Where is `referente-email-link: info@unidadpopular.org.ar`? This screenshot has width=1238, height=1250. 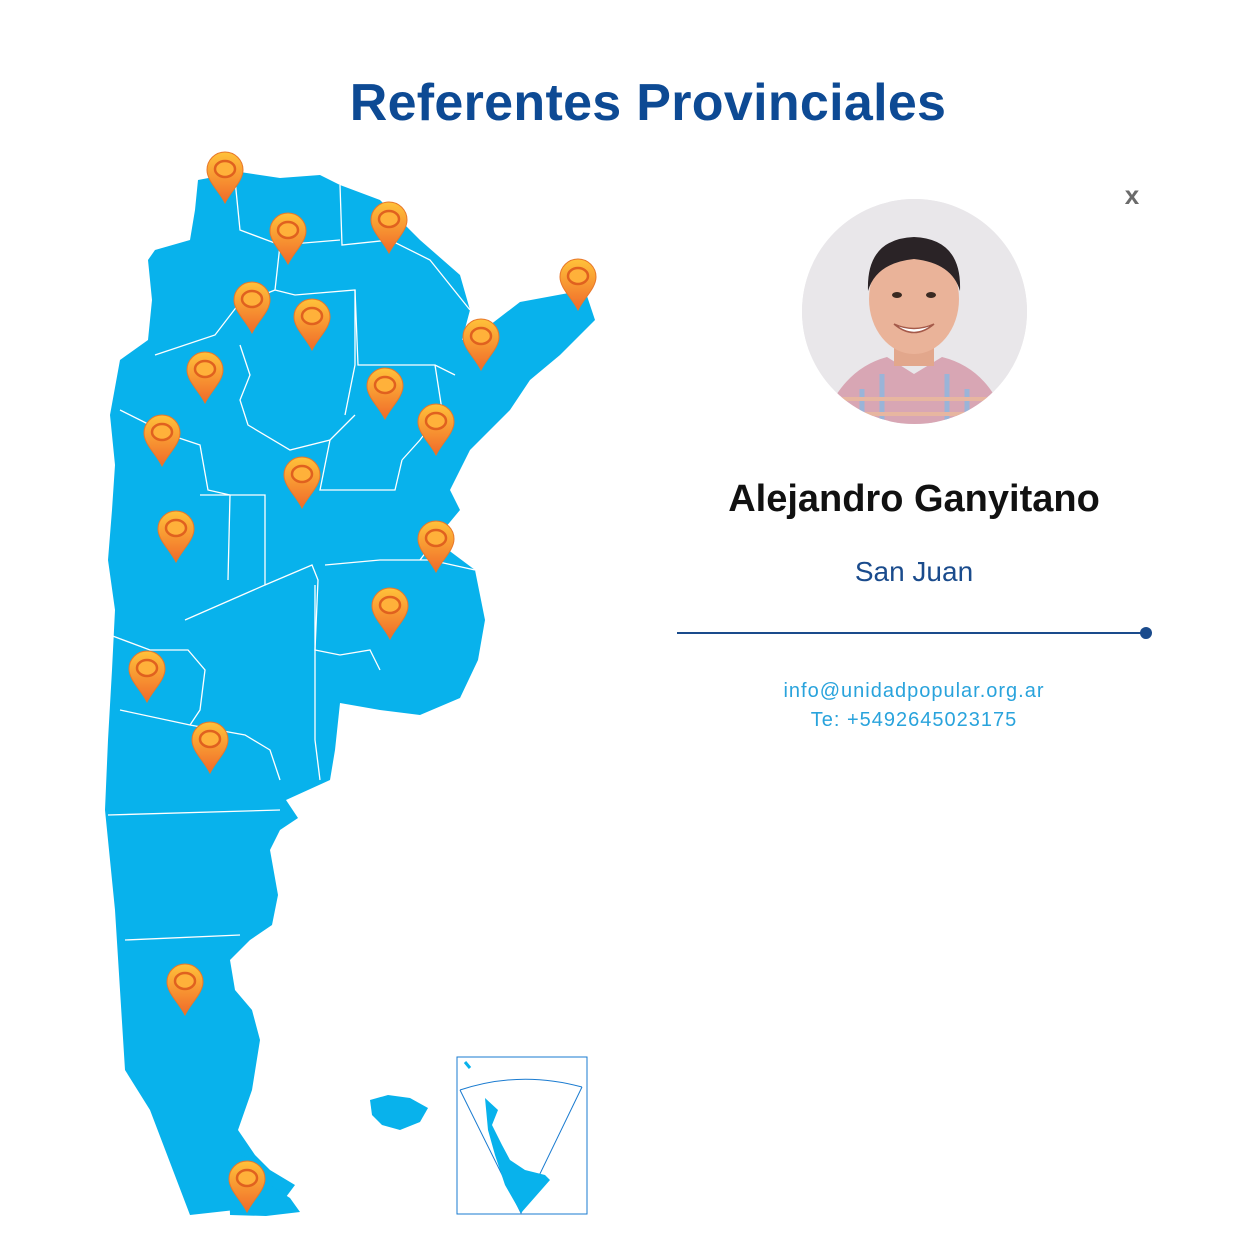
referente-email-link: info@unidadpopular.org.ar is located at coordinates (914, 691).